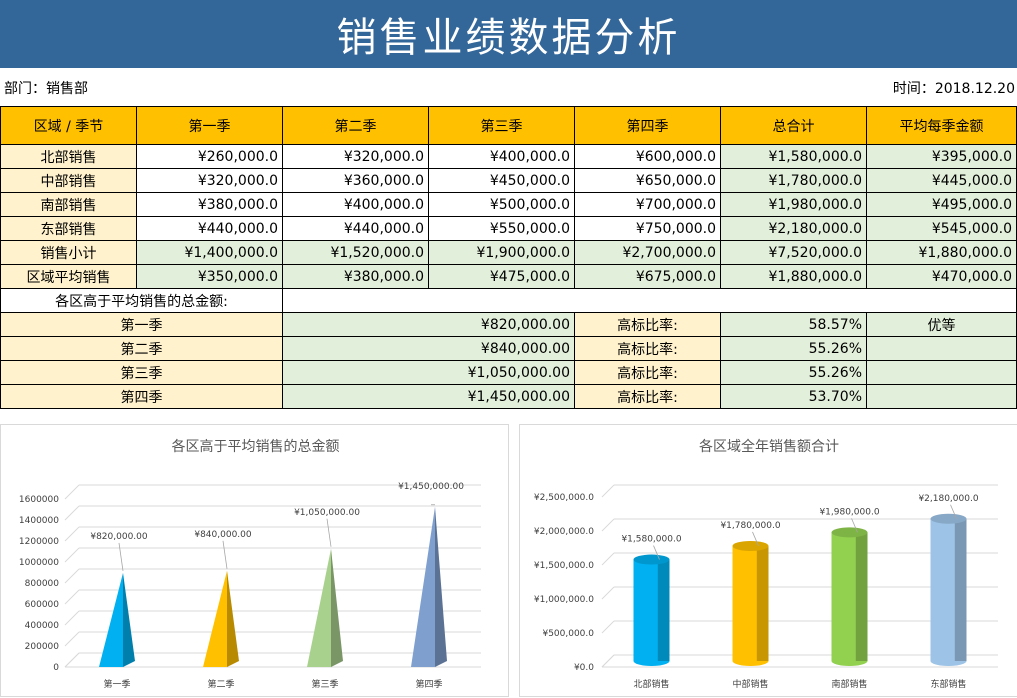 This screenshot has height=698, width=1017. I want to click on row-label: 中部销售, so click(68, 180).